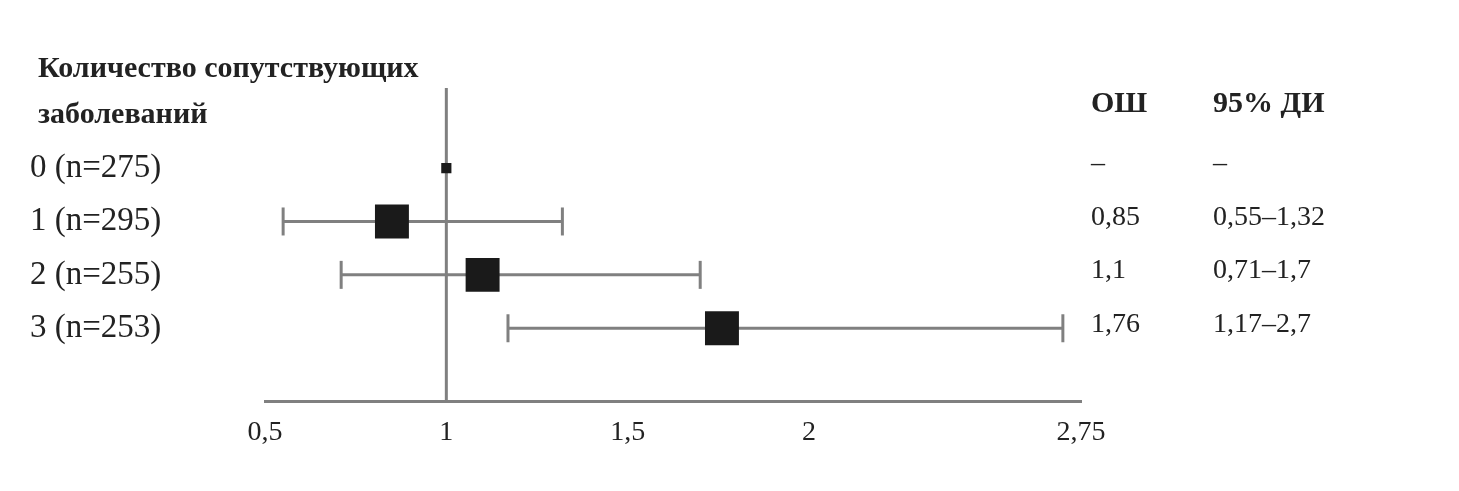 Image resolution: width=1459 pixels, height=491 pixels. What do you see at coordinates (96, 326) in the screenshot?
I see `y-tick-label: 3 (n=253)` at bounding box center [96, 326].